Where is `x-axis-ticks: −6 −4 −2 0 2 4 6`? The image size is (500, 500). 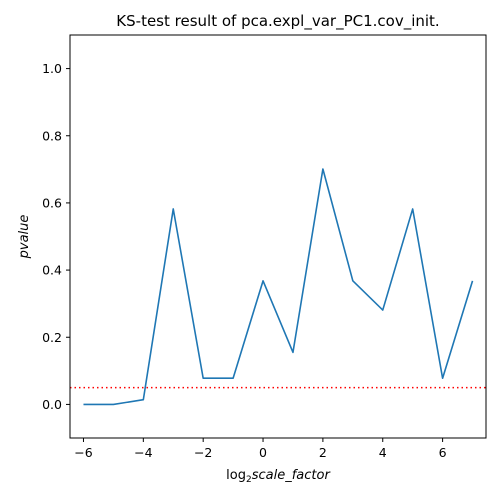
x-axis-ticks: −6 −4 −2 0 2 4 6 is located at coordinates (260, 449).